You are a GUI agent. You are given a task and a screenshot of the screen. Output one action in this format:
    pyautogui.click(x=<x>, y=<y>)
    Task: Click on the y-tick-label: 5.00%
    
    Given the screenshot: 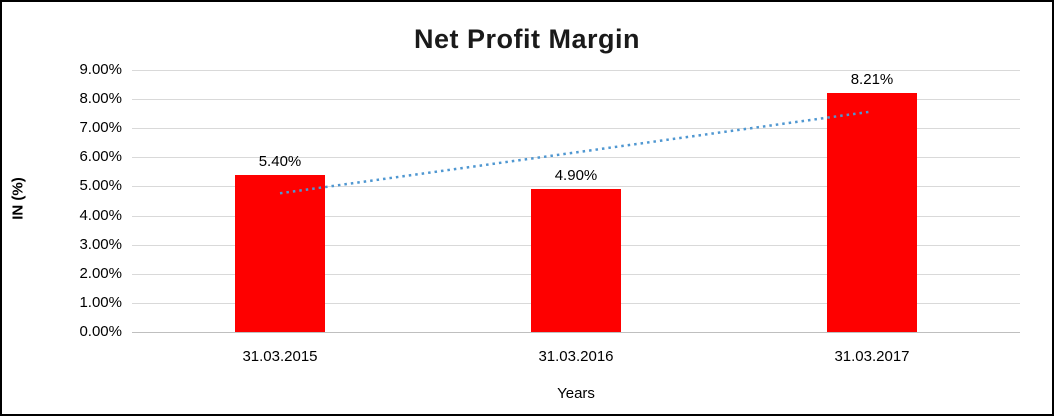 What is the action you would take?
    pyautogui.click(x=100, y=186)
    